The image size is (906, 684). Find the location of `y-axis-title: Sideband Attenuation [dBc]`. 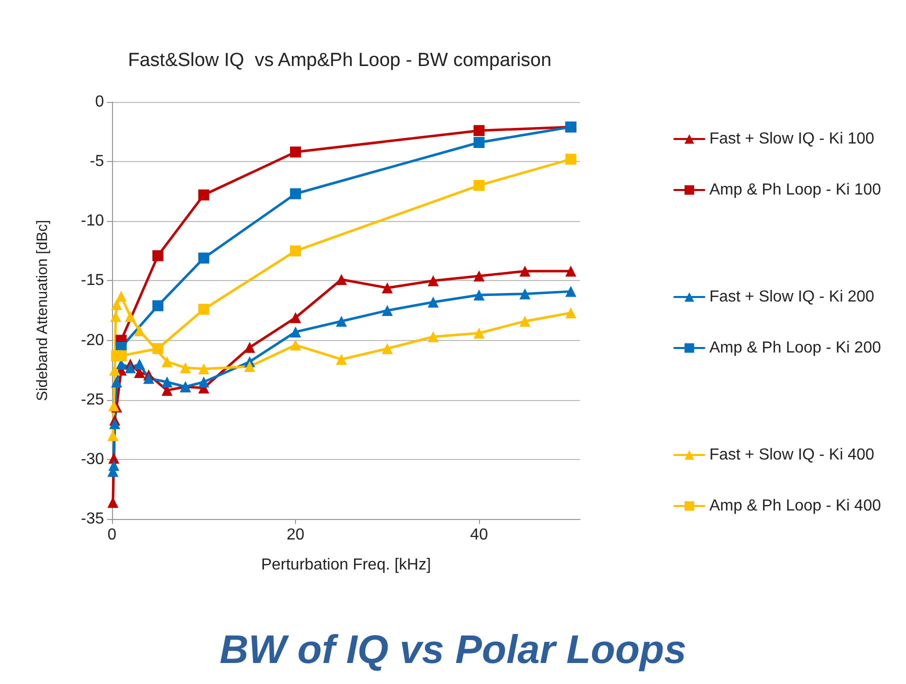

y-axis-title: Sideband Attenuation [dBc] is located at coordinates (42, 310).